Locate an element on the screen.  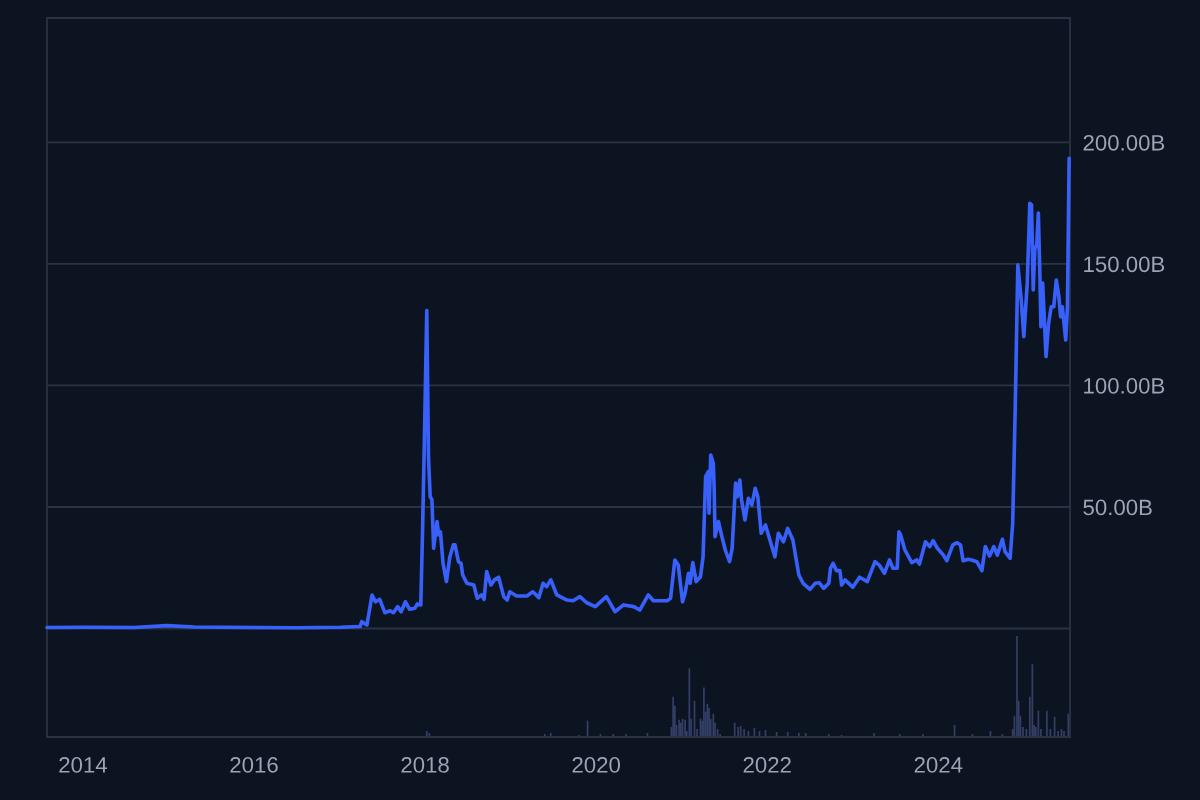
x-tick-label: 2020 is located at coordinates (596, 765).